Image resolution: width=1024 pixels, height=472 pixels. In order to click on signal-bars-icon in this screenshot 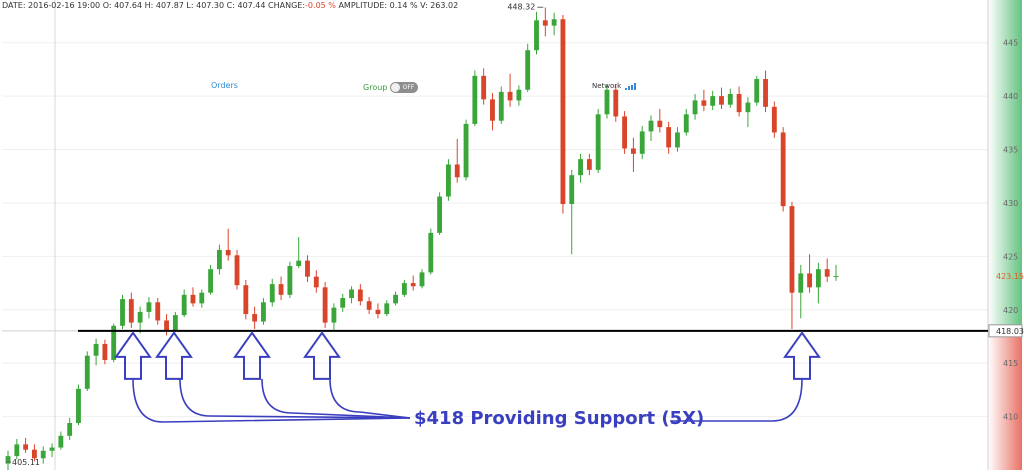, I will do `click(631, 86)`.